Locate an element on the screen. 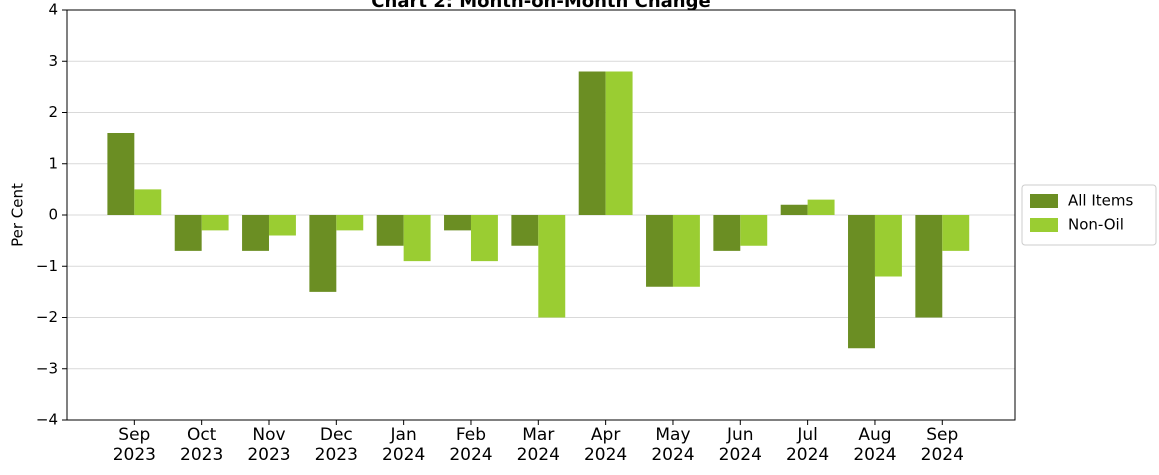 The width and height of the screenshot is (1159, 475). x-tick-label: Aug 2024 is located at coordinates (875, 445).